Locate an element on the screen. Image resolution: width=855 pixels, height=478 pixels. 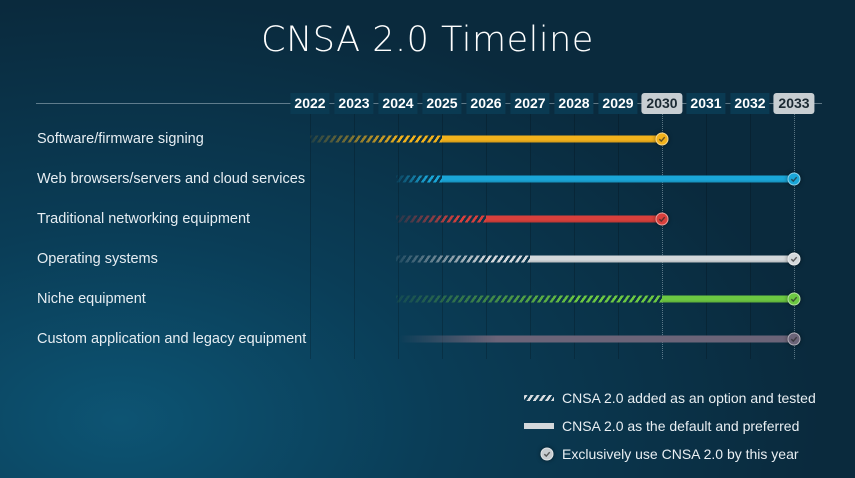
grid-line-2030 is located at coordinates (663, 236).